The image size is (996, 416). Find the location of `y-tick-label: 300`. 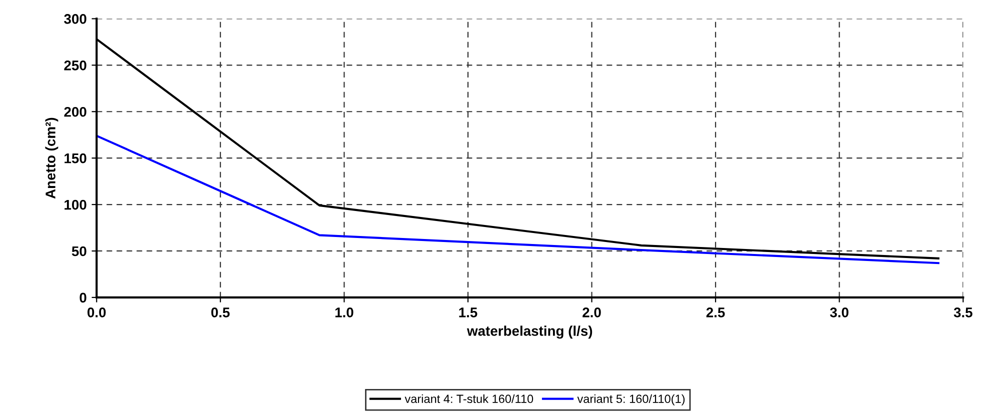

y-tick-label: 300 is located at coordinates (75, 19).